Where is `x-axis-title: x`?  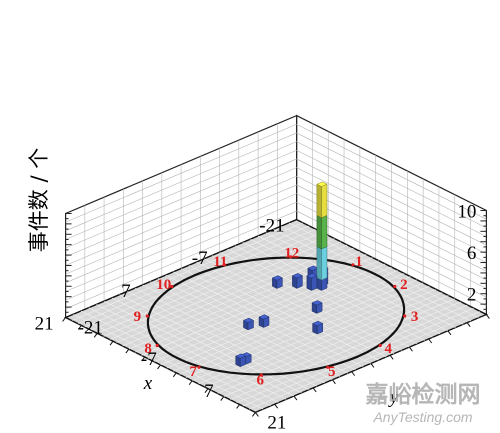 x-axis-title: x is located at coordinates (148, 383).